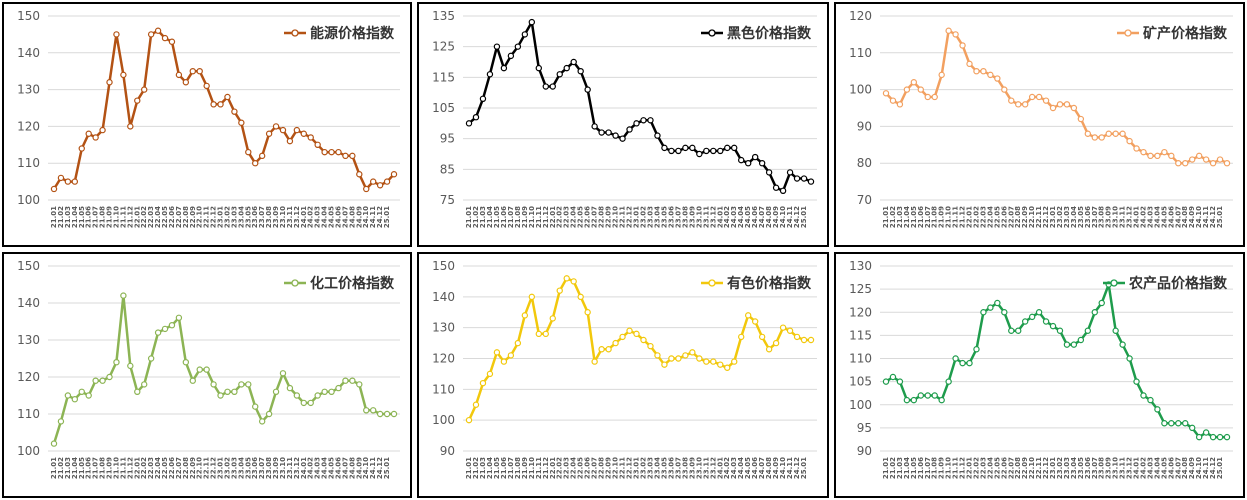  I want to click on x-tick-label: 22.09, so click(1025, 468).